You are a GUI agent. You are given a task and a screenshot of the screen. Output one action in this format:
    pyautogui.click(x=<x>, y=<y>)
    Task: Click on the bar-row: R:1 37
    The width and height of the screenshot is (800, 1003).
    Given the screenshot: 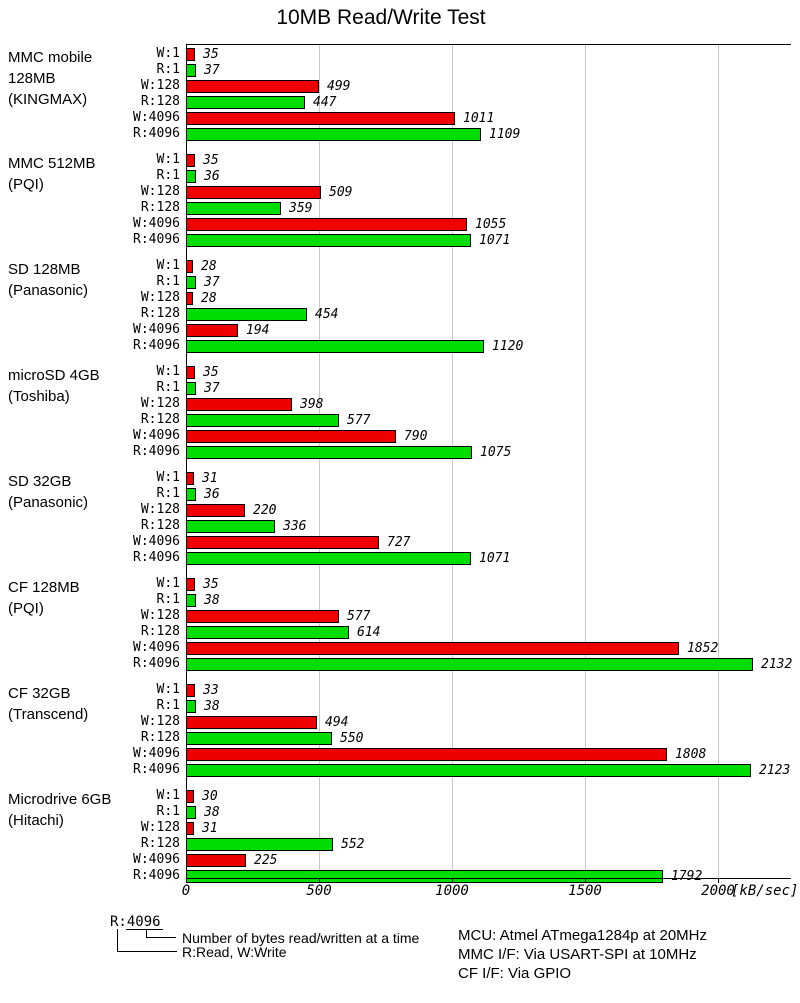 What is the action you would take?
    pyautogui.click(x=400, y=282)
    